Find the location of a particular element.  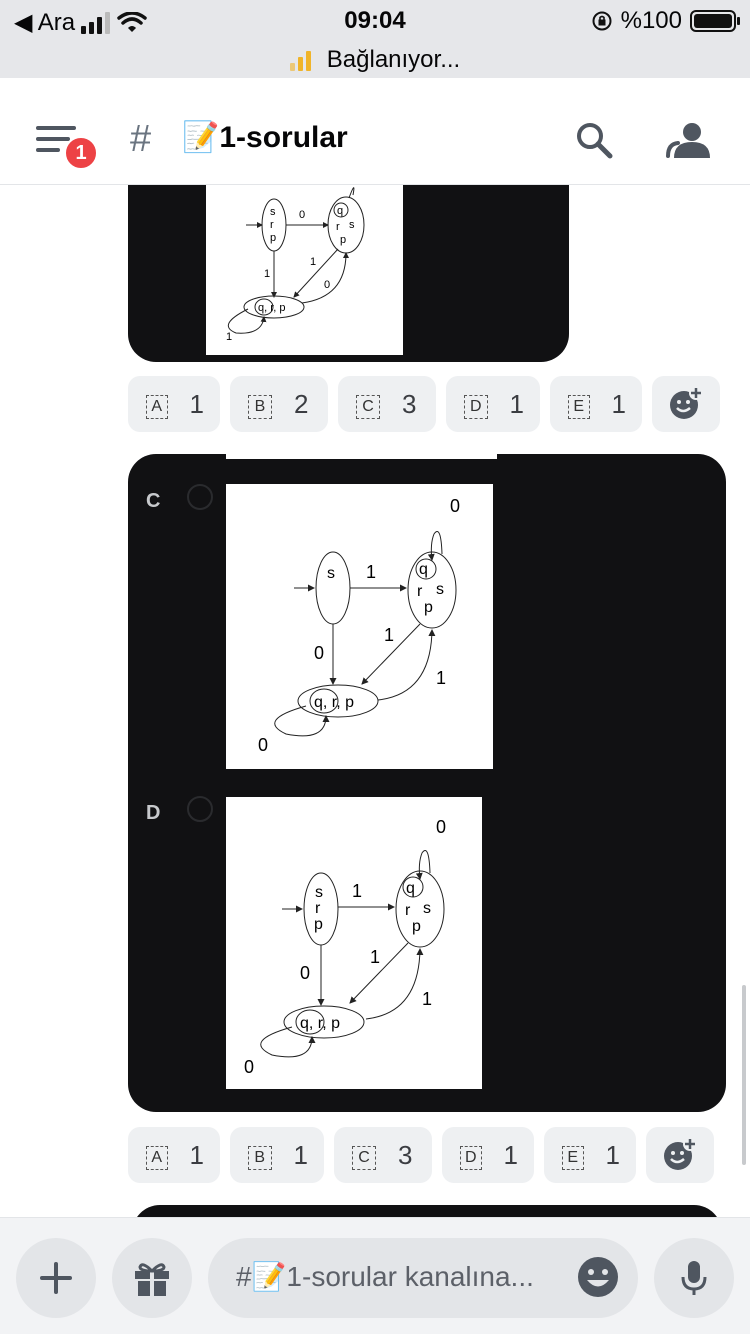

scrollbar is located at coordinates (744, 1075).